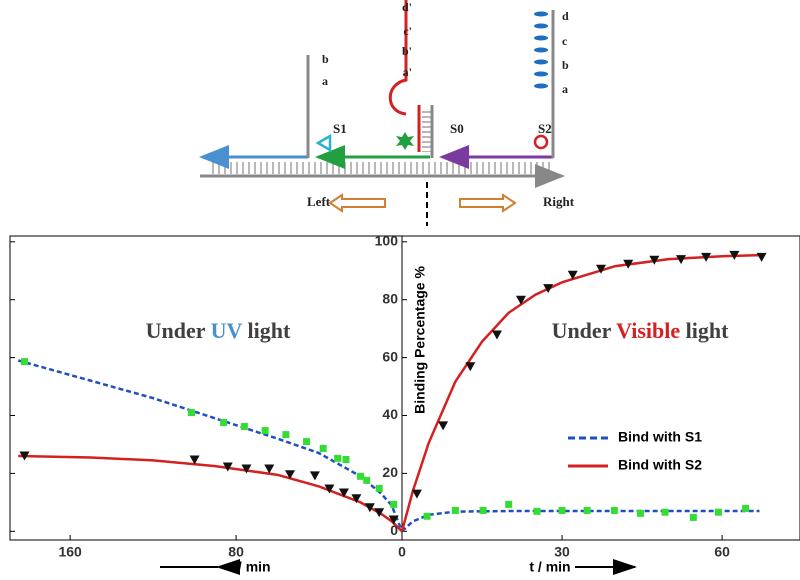 The image size is (800, 580). Describe the element at coordinates (420, 340) in the screenshot. I see `y-axis-label: Binding Percentage %` at that location.